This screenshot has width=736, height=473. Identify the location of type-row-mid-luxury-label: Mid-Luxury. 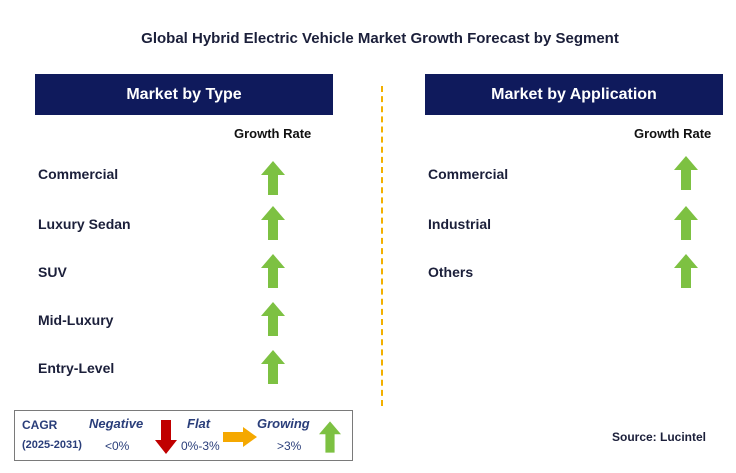
(76, 320).